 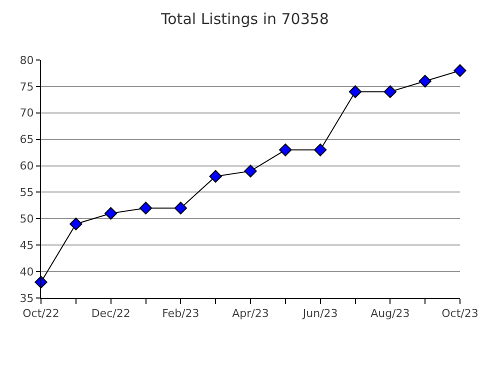 What do you see at coordinates (390, 313) in the screenshot?
I see `x-tick-label: Aug/23` at bounding box center [390, 313].